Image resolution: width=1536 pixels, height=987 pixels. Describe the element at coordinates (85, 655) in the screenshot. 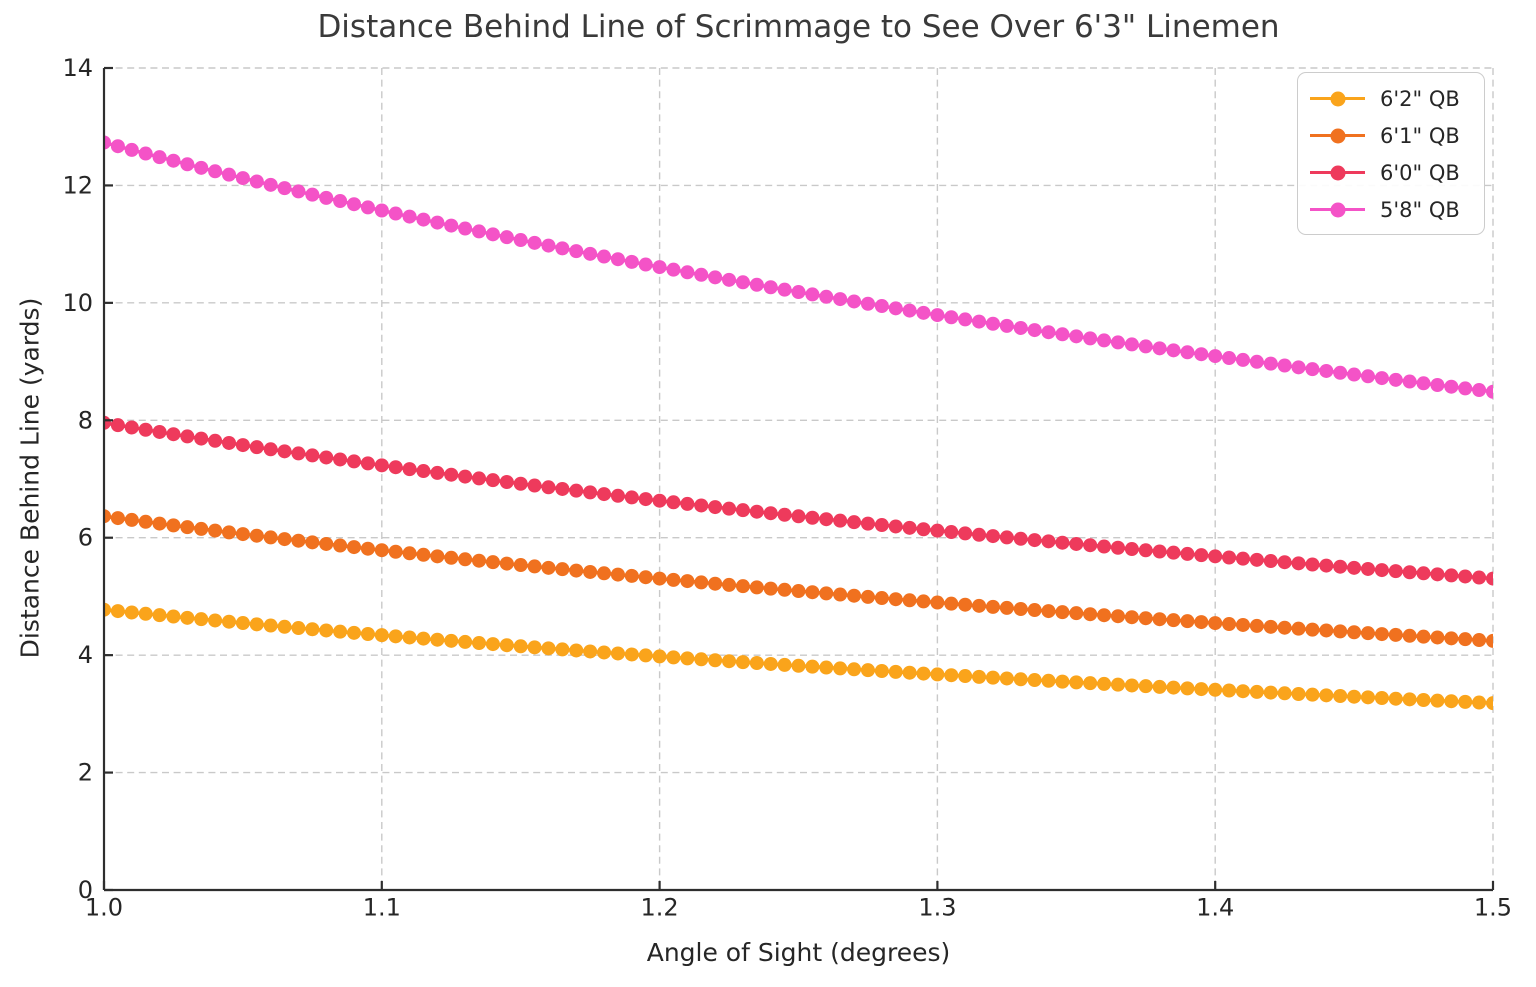

I see `y-tick-label: 4` at that location.